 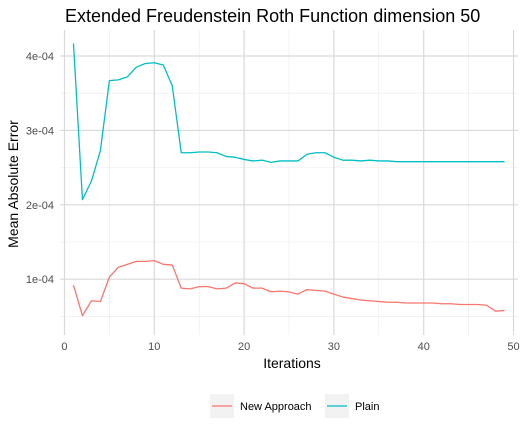 What do you see at coordinates (13, 184) in the screenshot?
I see `y-axis-title: Mean Absolute Error` at bounding box center [13, 184].